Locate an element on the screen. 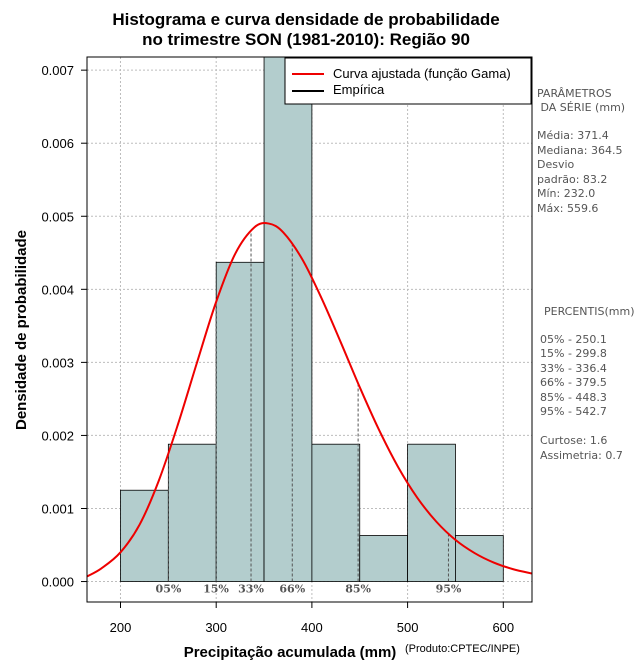 This screenshot has width=640, height=660. y-tick-label: 0.000 is located at coordinates (57, 582).